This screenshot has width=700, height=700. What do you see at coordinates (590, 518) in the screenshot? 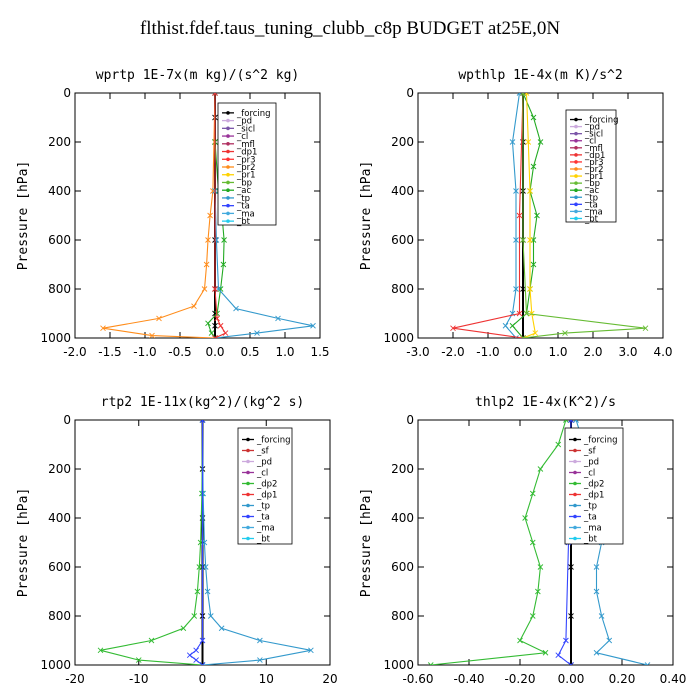
I see `legend-entry: _ta` at bounding box center [590, 518].